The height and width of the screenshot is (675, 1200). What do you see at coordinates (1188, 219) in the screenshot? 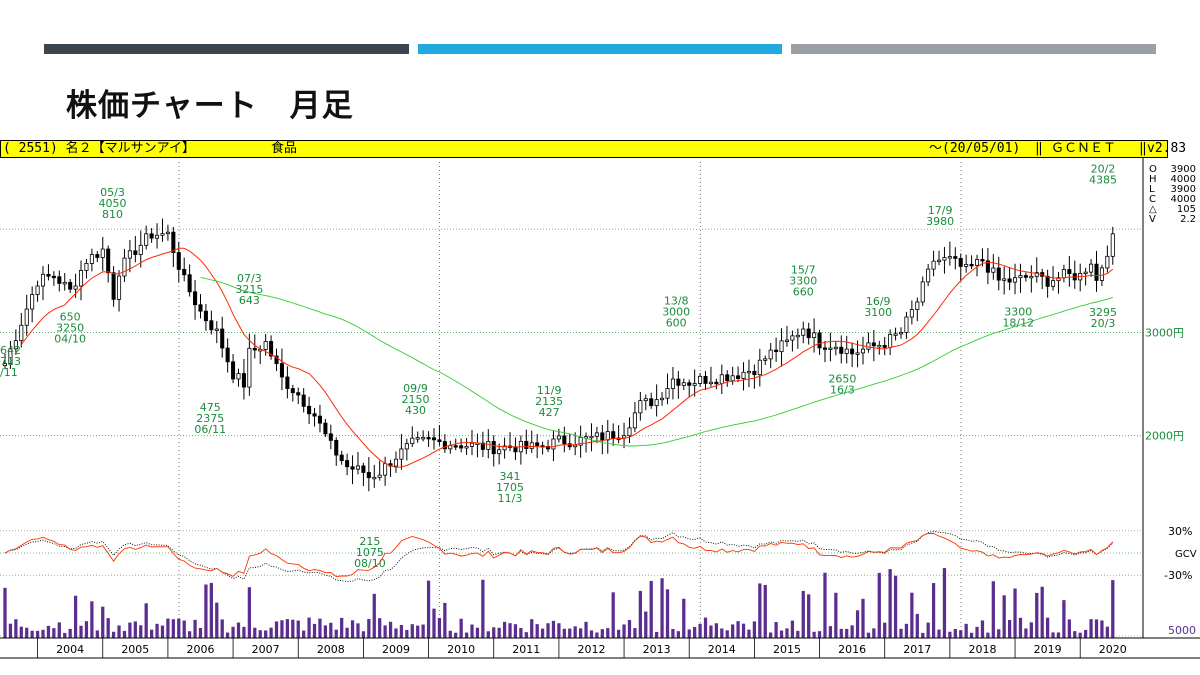
I see `ohlcv-value: 2.2` at bounding box center [1188, 219].